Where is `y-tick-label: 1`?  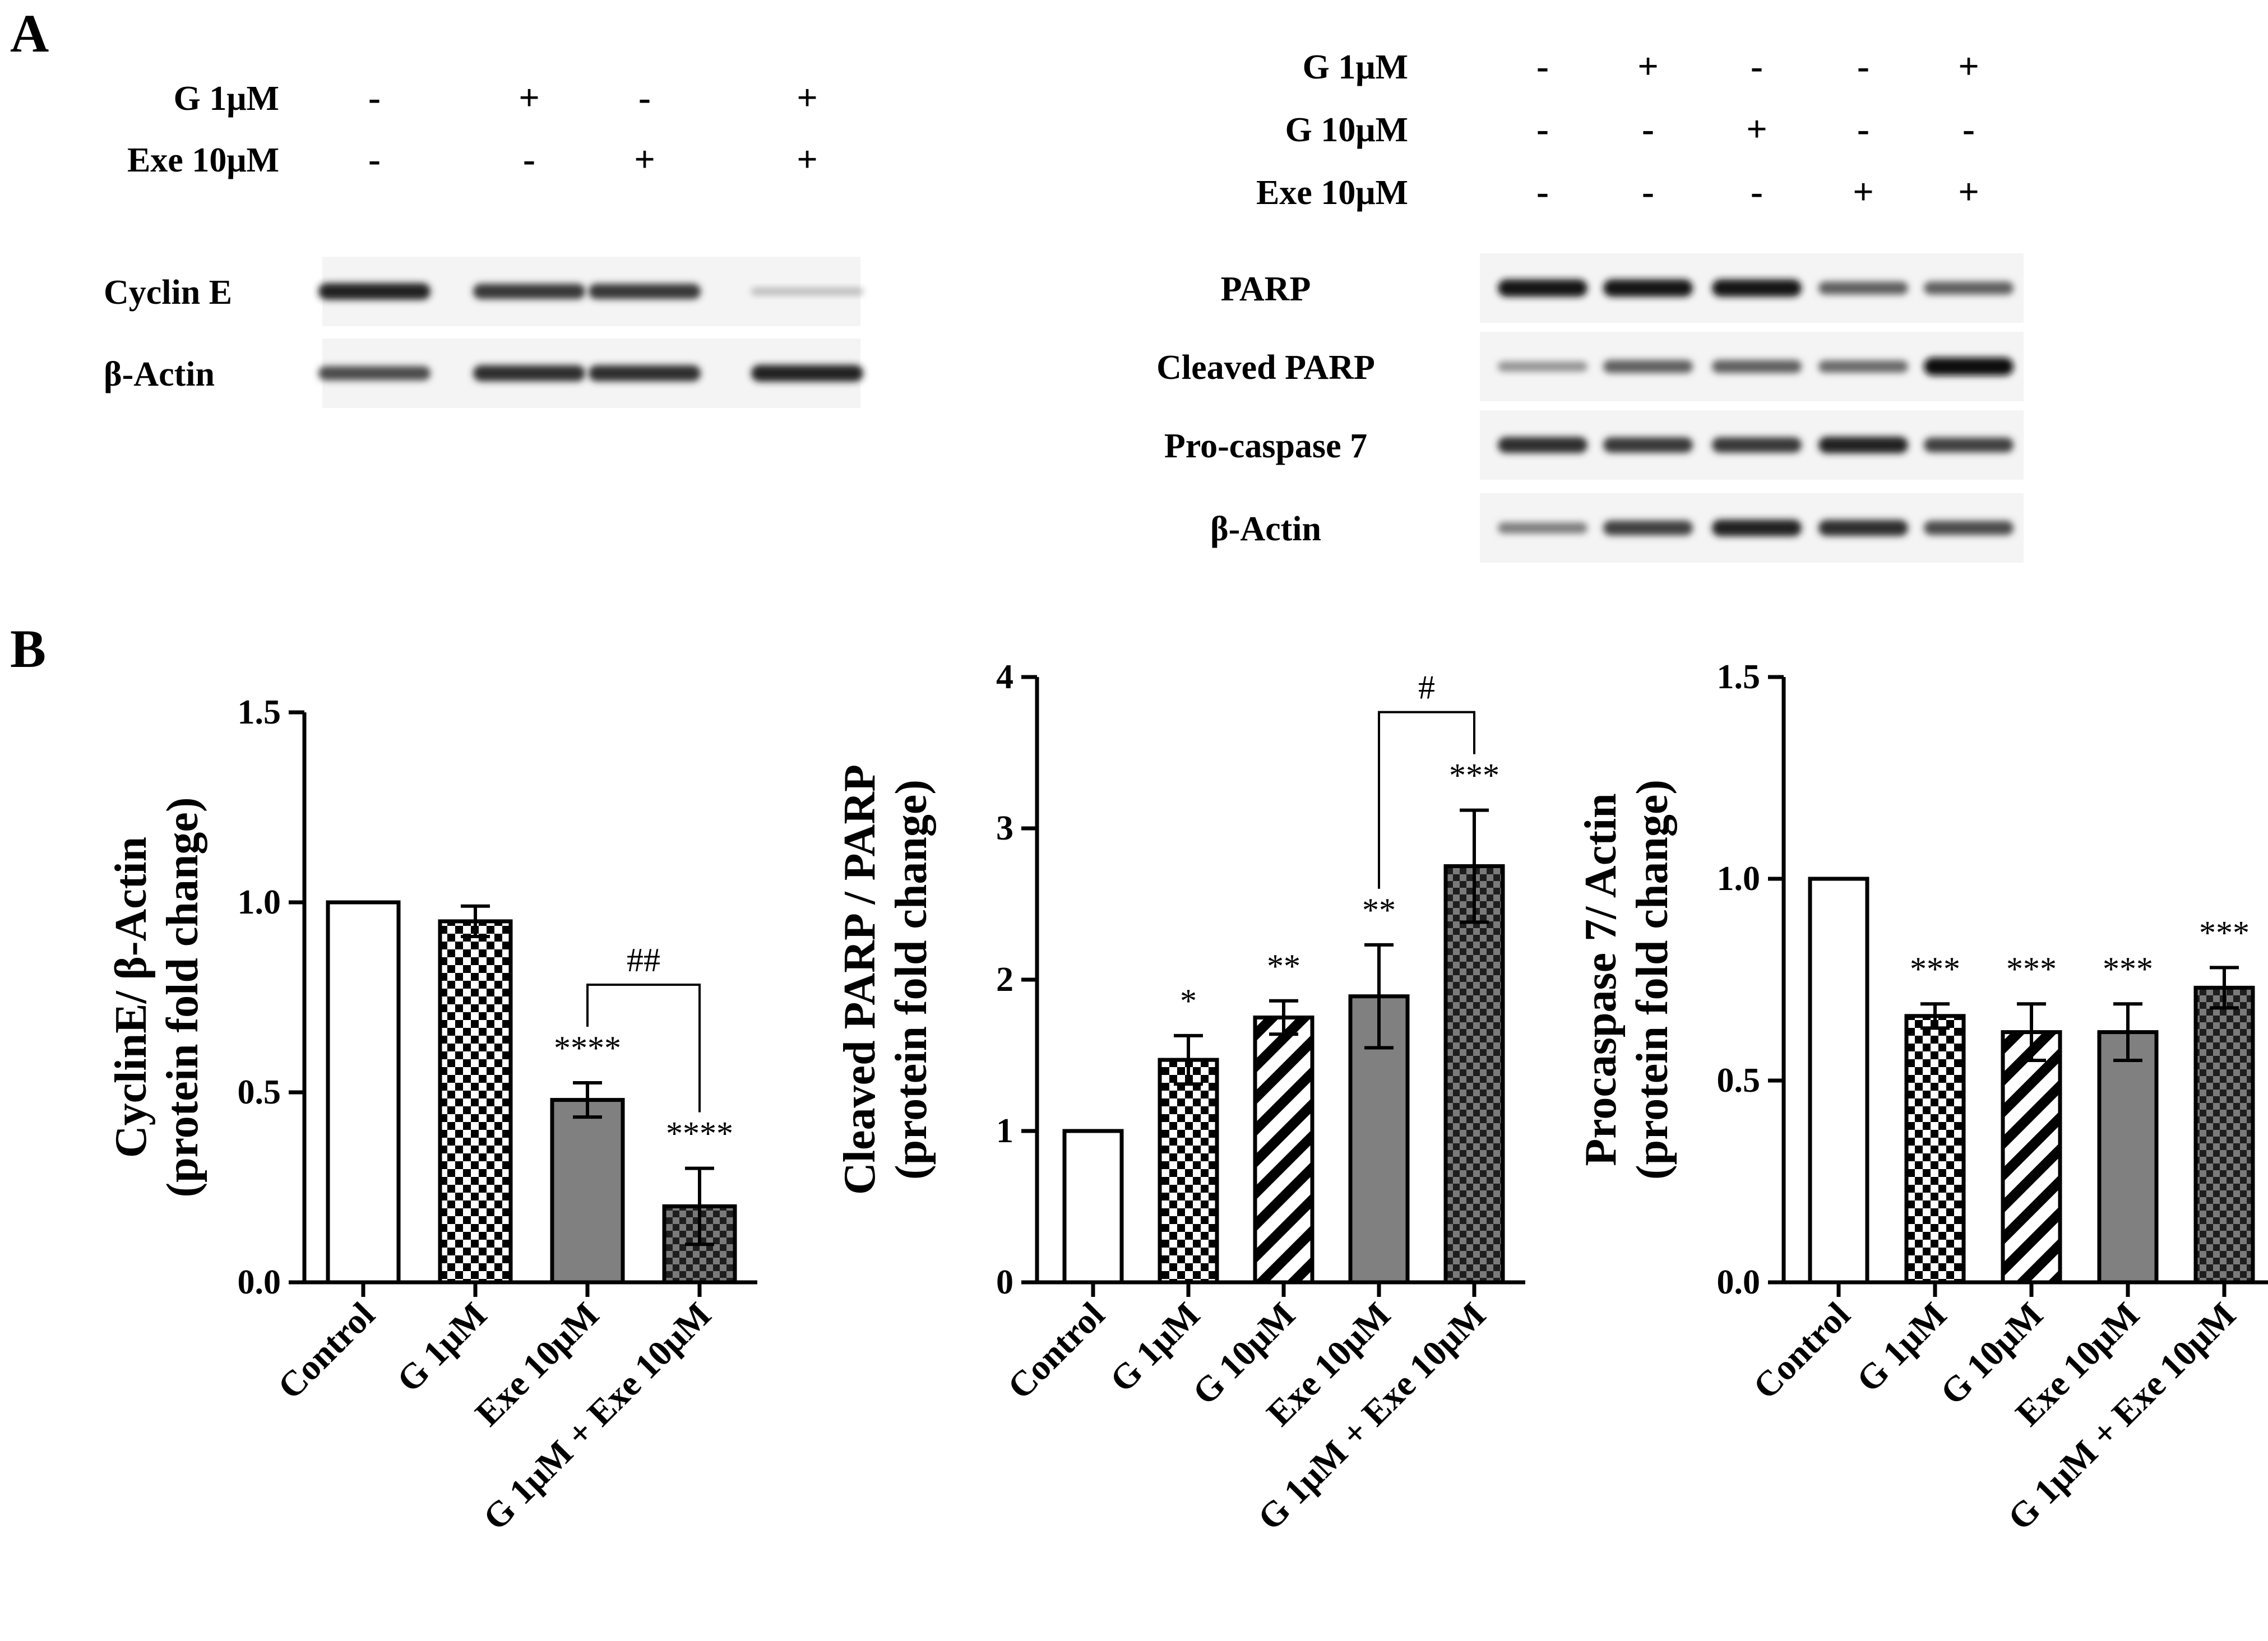
y-tick-label: 1 is located at coordinates (1005, 1131).